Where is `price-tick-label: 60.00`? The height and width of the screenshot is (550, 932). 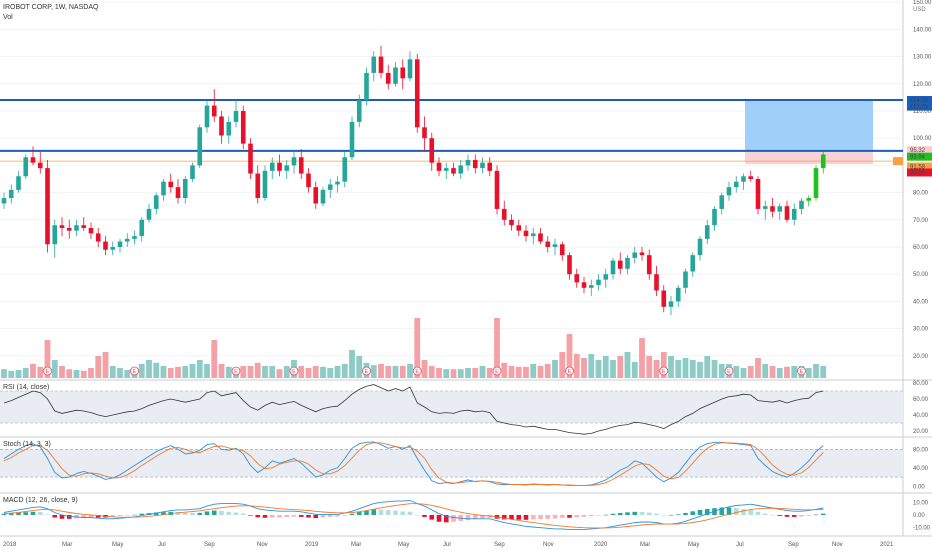 price-tick-label: 60.00 is located at coordinates (921, 248).